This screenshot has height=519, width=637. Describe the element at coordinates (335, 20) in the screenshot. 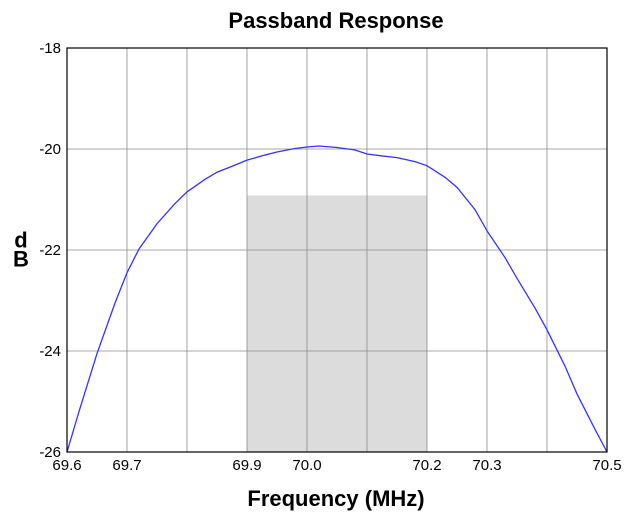

I see `chart-title: Passband Response` at that location.